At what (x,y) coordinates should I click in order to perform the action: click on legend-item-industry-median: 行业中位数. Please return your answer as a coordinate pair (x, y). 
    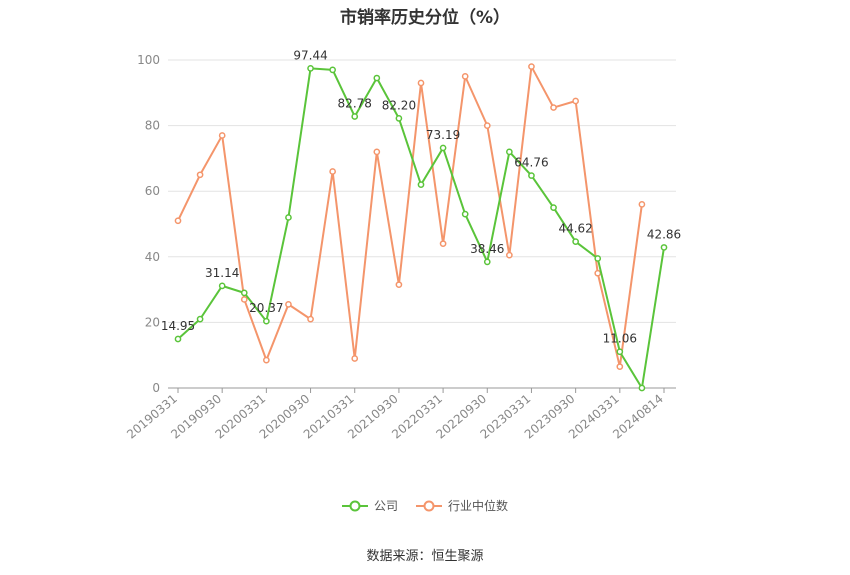
    Looking at the image, I should click on (462, 505).